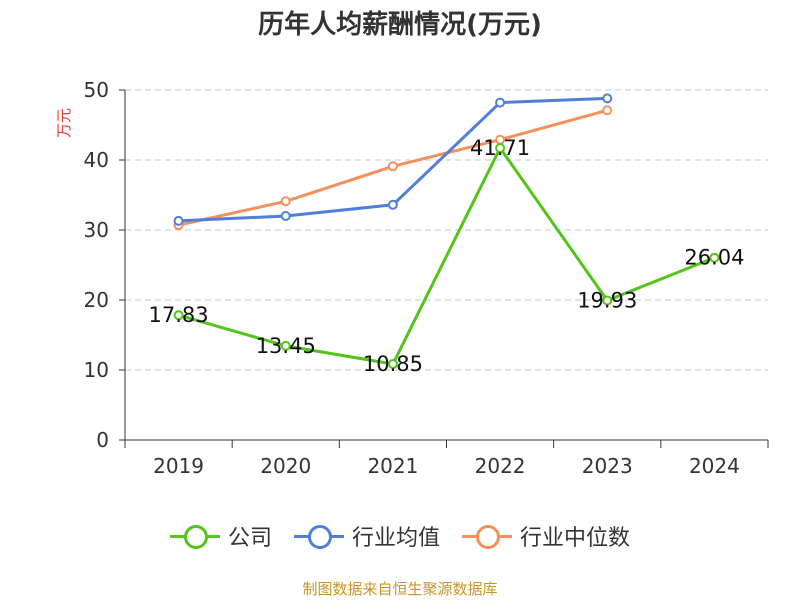 This screenshot has height=600, width=800. I want to click on data-label: 10.85, so click(393, 364).